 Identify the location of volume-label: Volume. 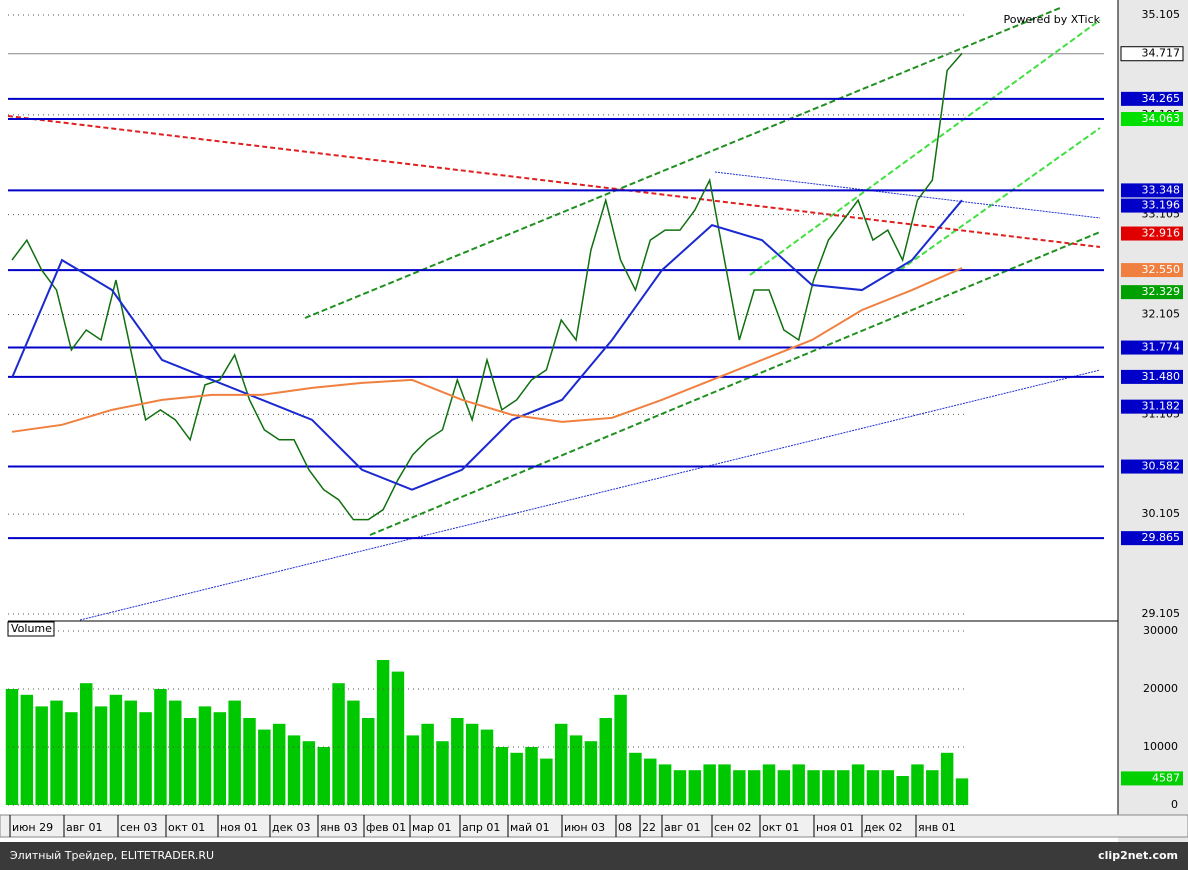
(31, 628).